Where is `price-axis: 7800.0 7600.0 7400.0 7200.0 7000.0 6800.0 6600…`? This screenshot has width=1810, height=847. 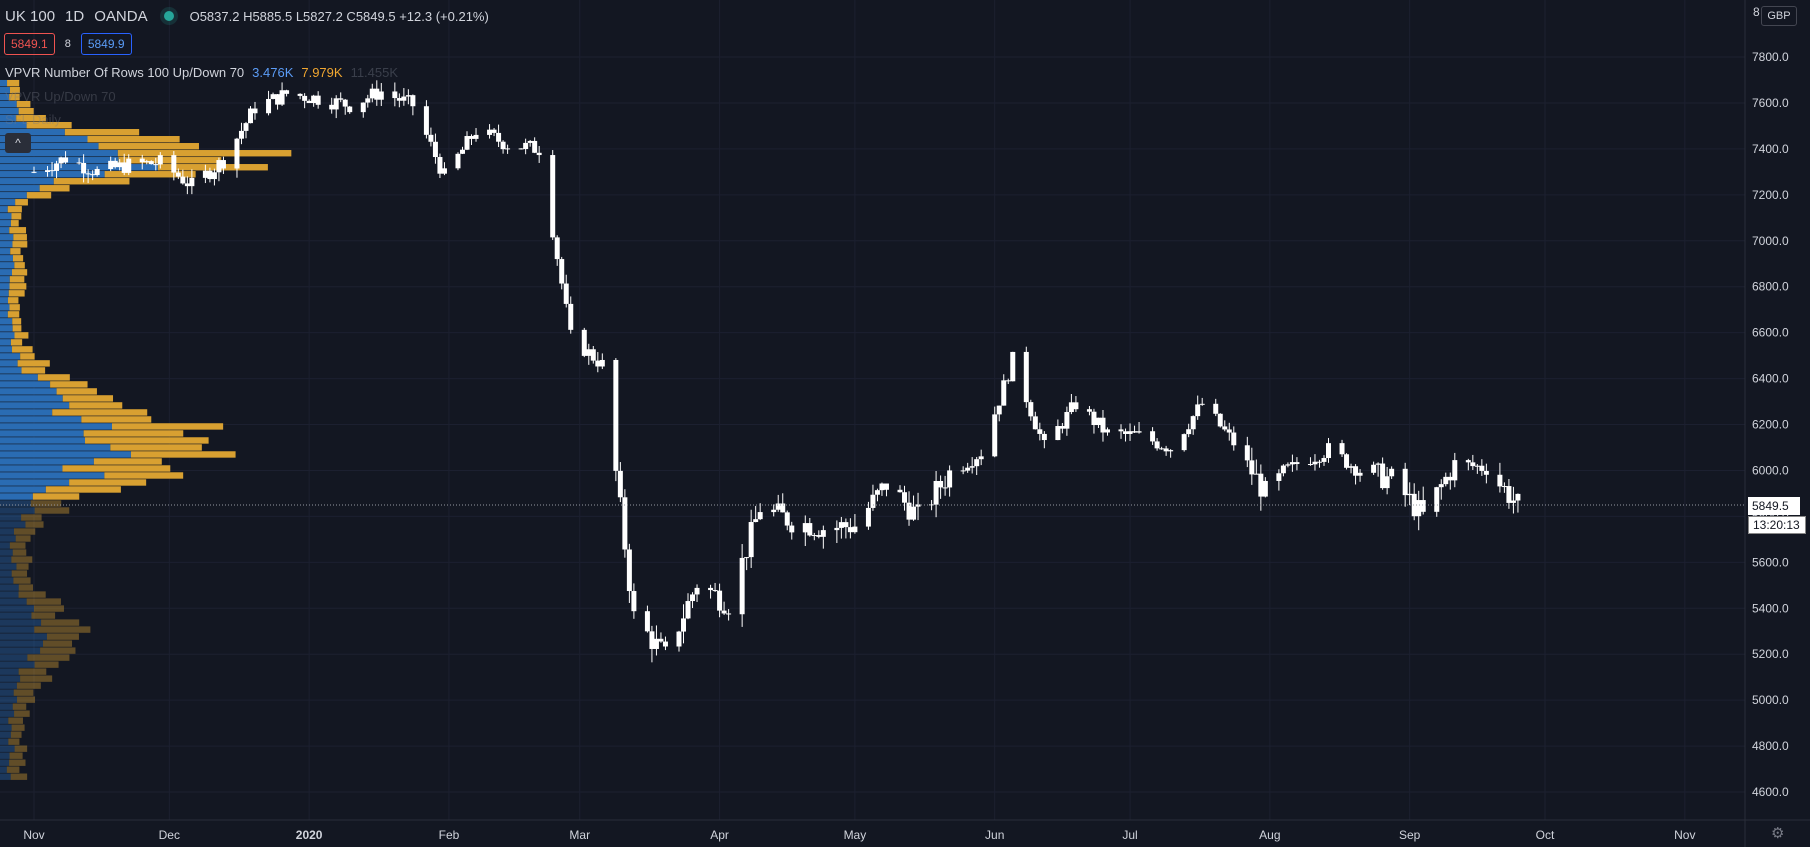
price-axis: 7800.0 7600.0 7400.0 7200.0 7000.0 6800.0 6600… is located at coordinates (1770, 424).